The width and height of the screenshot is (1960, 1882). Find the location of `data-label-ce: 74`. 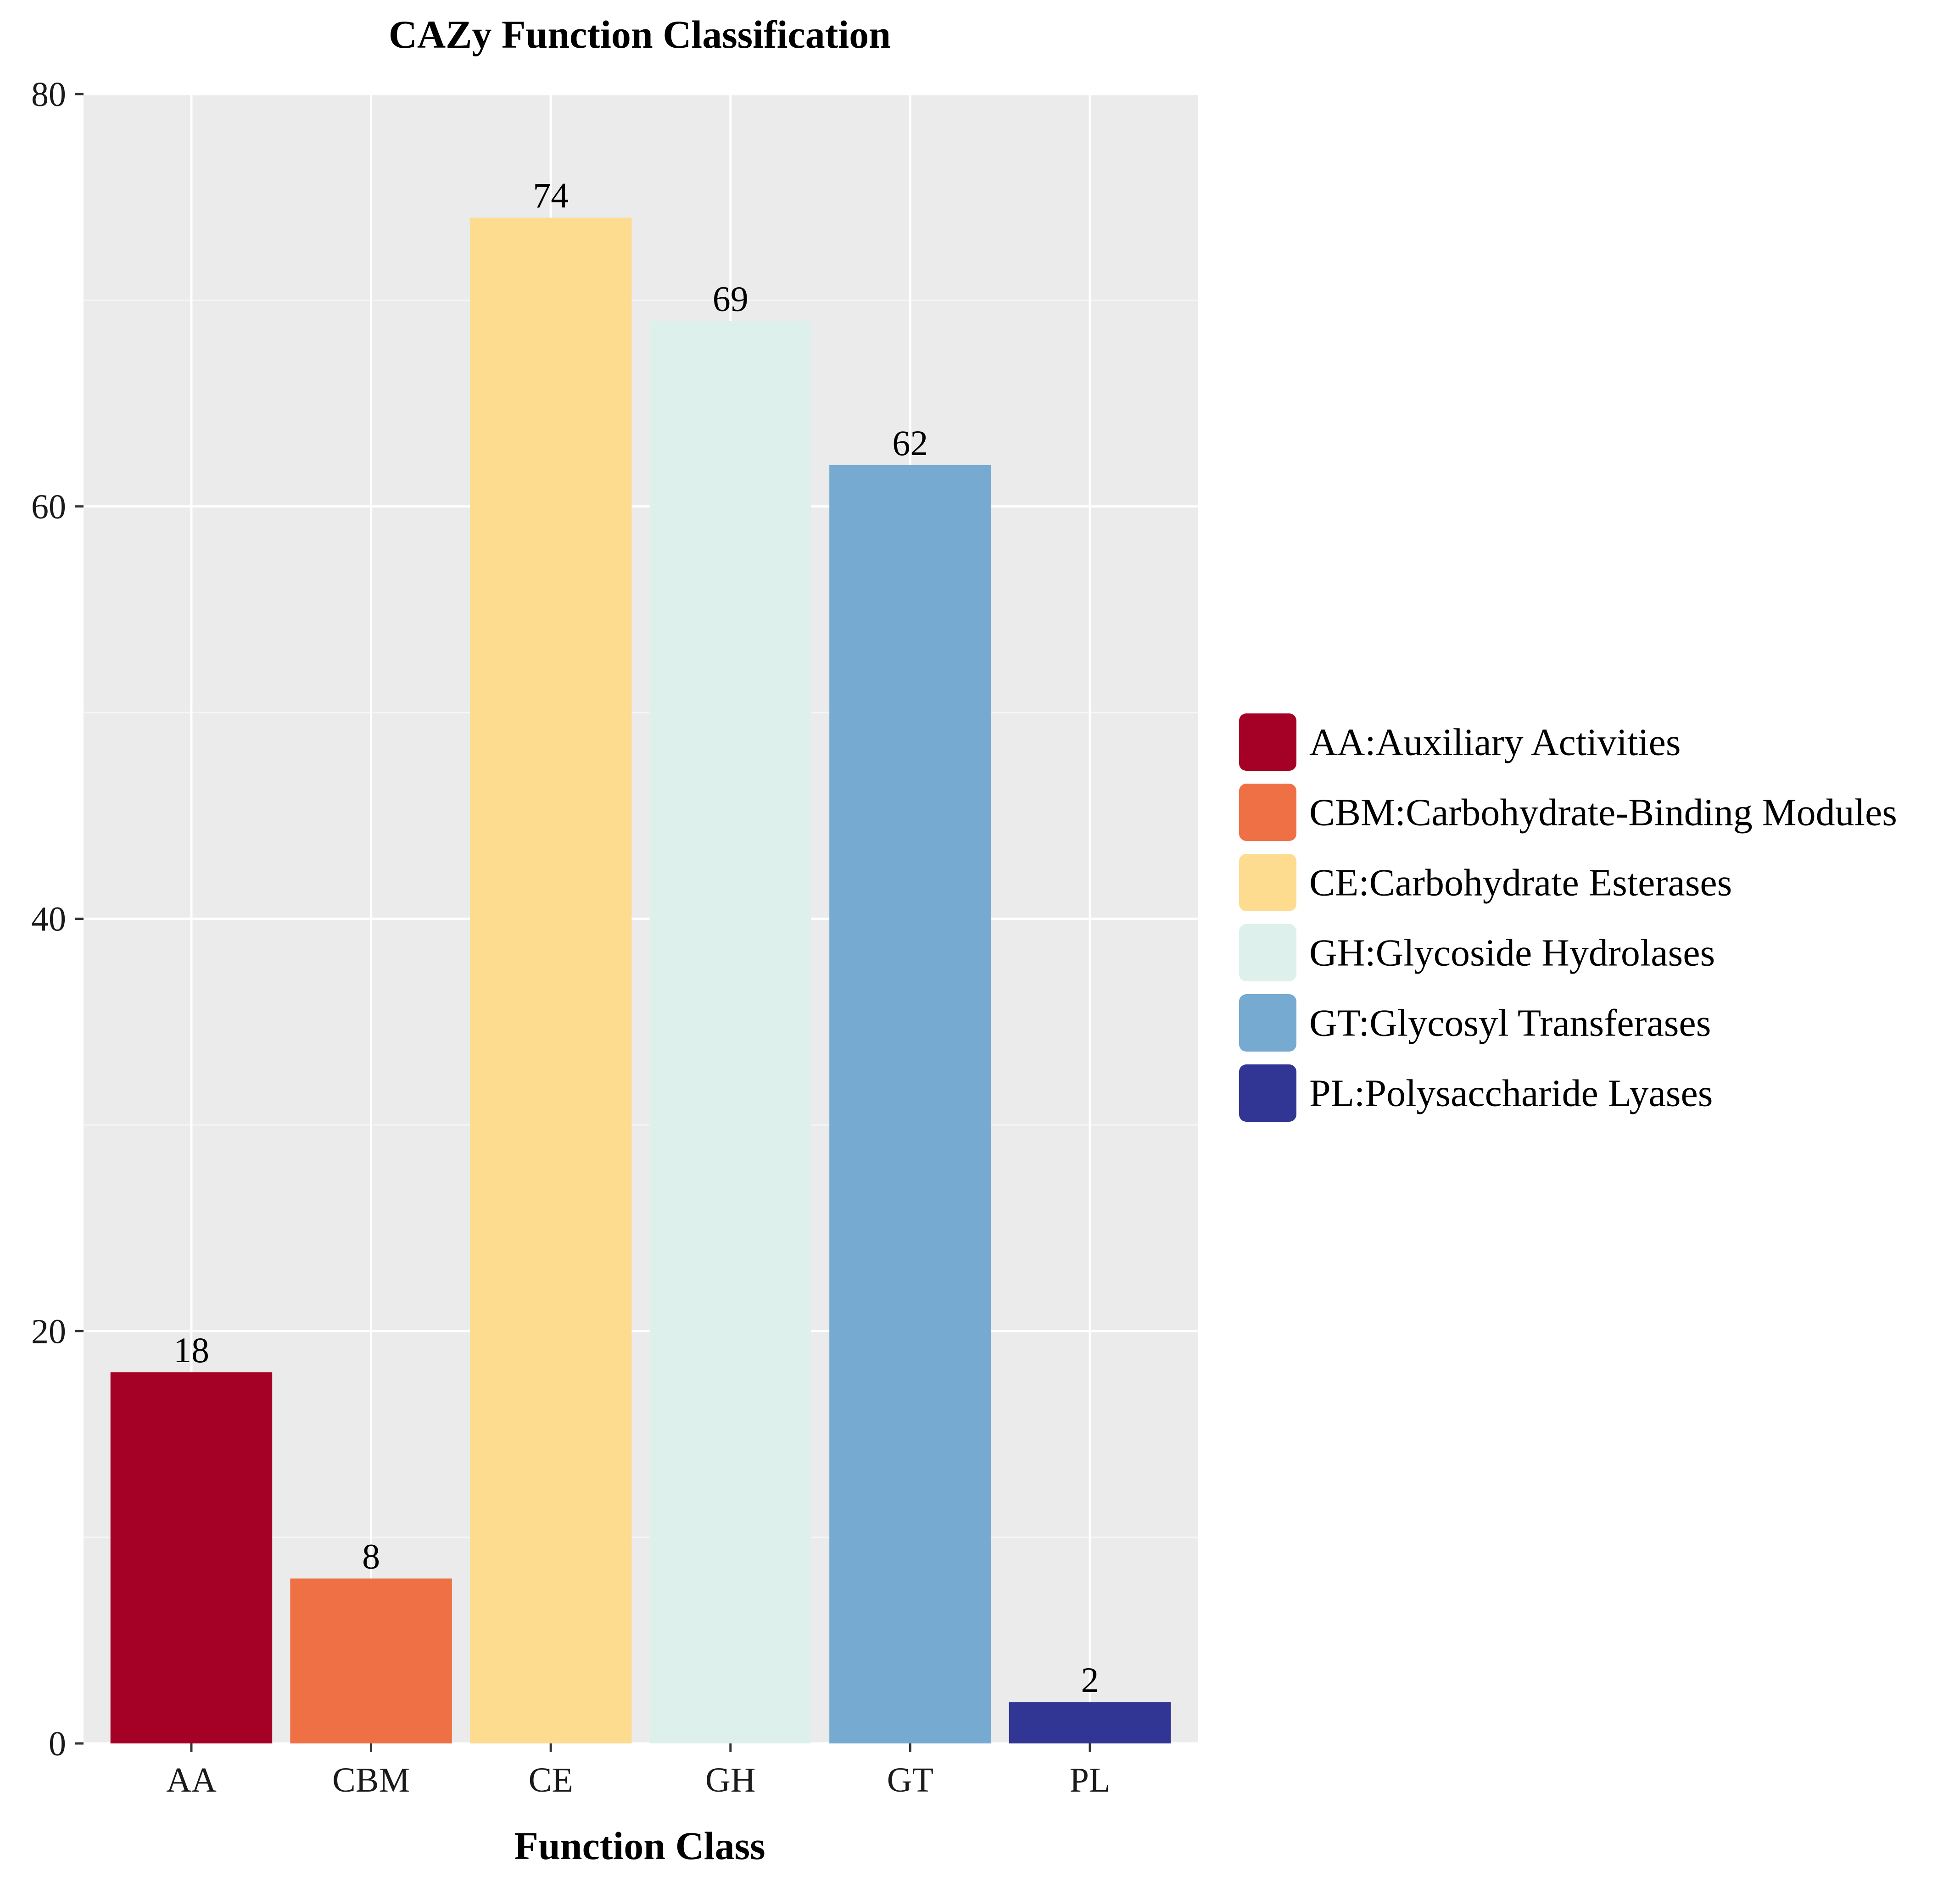

data-label-ce: 74 is located at coordinates (551, 196).